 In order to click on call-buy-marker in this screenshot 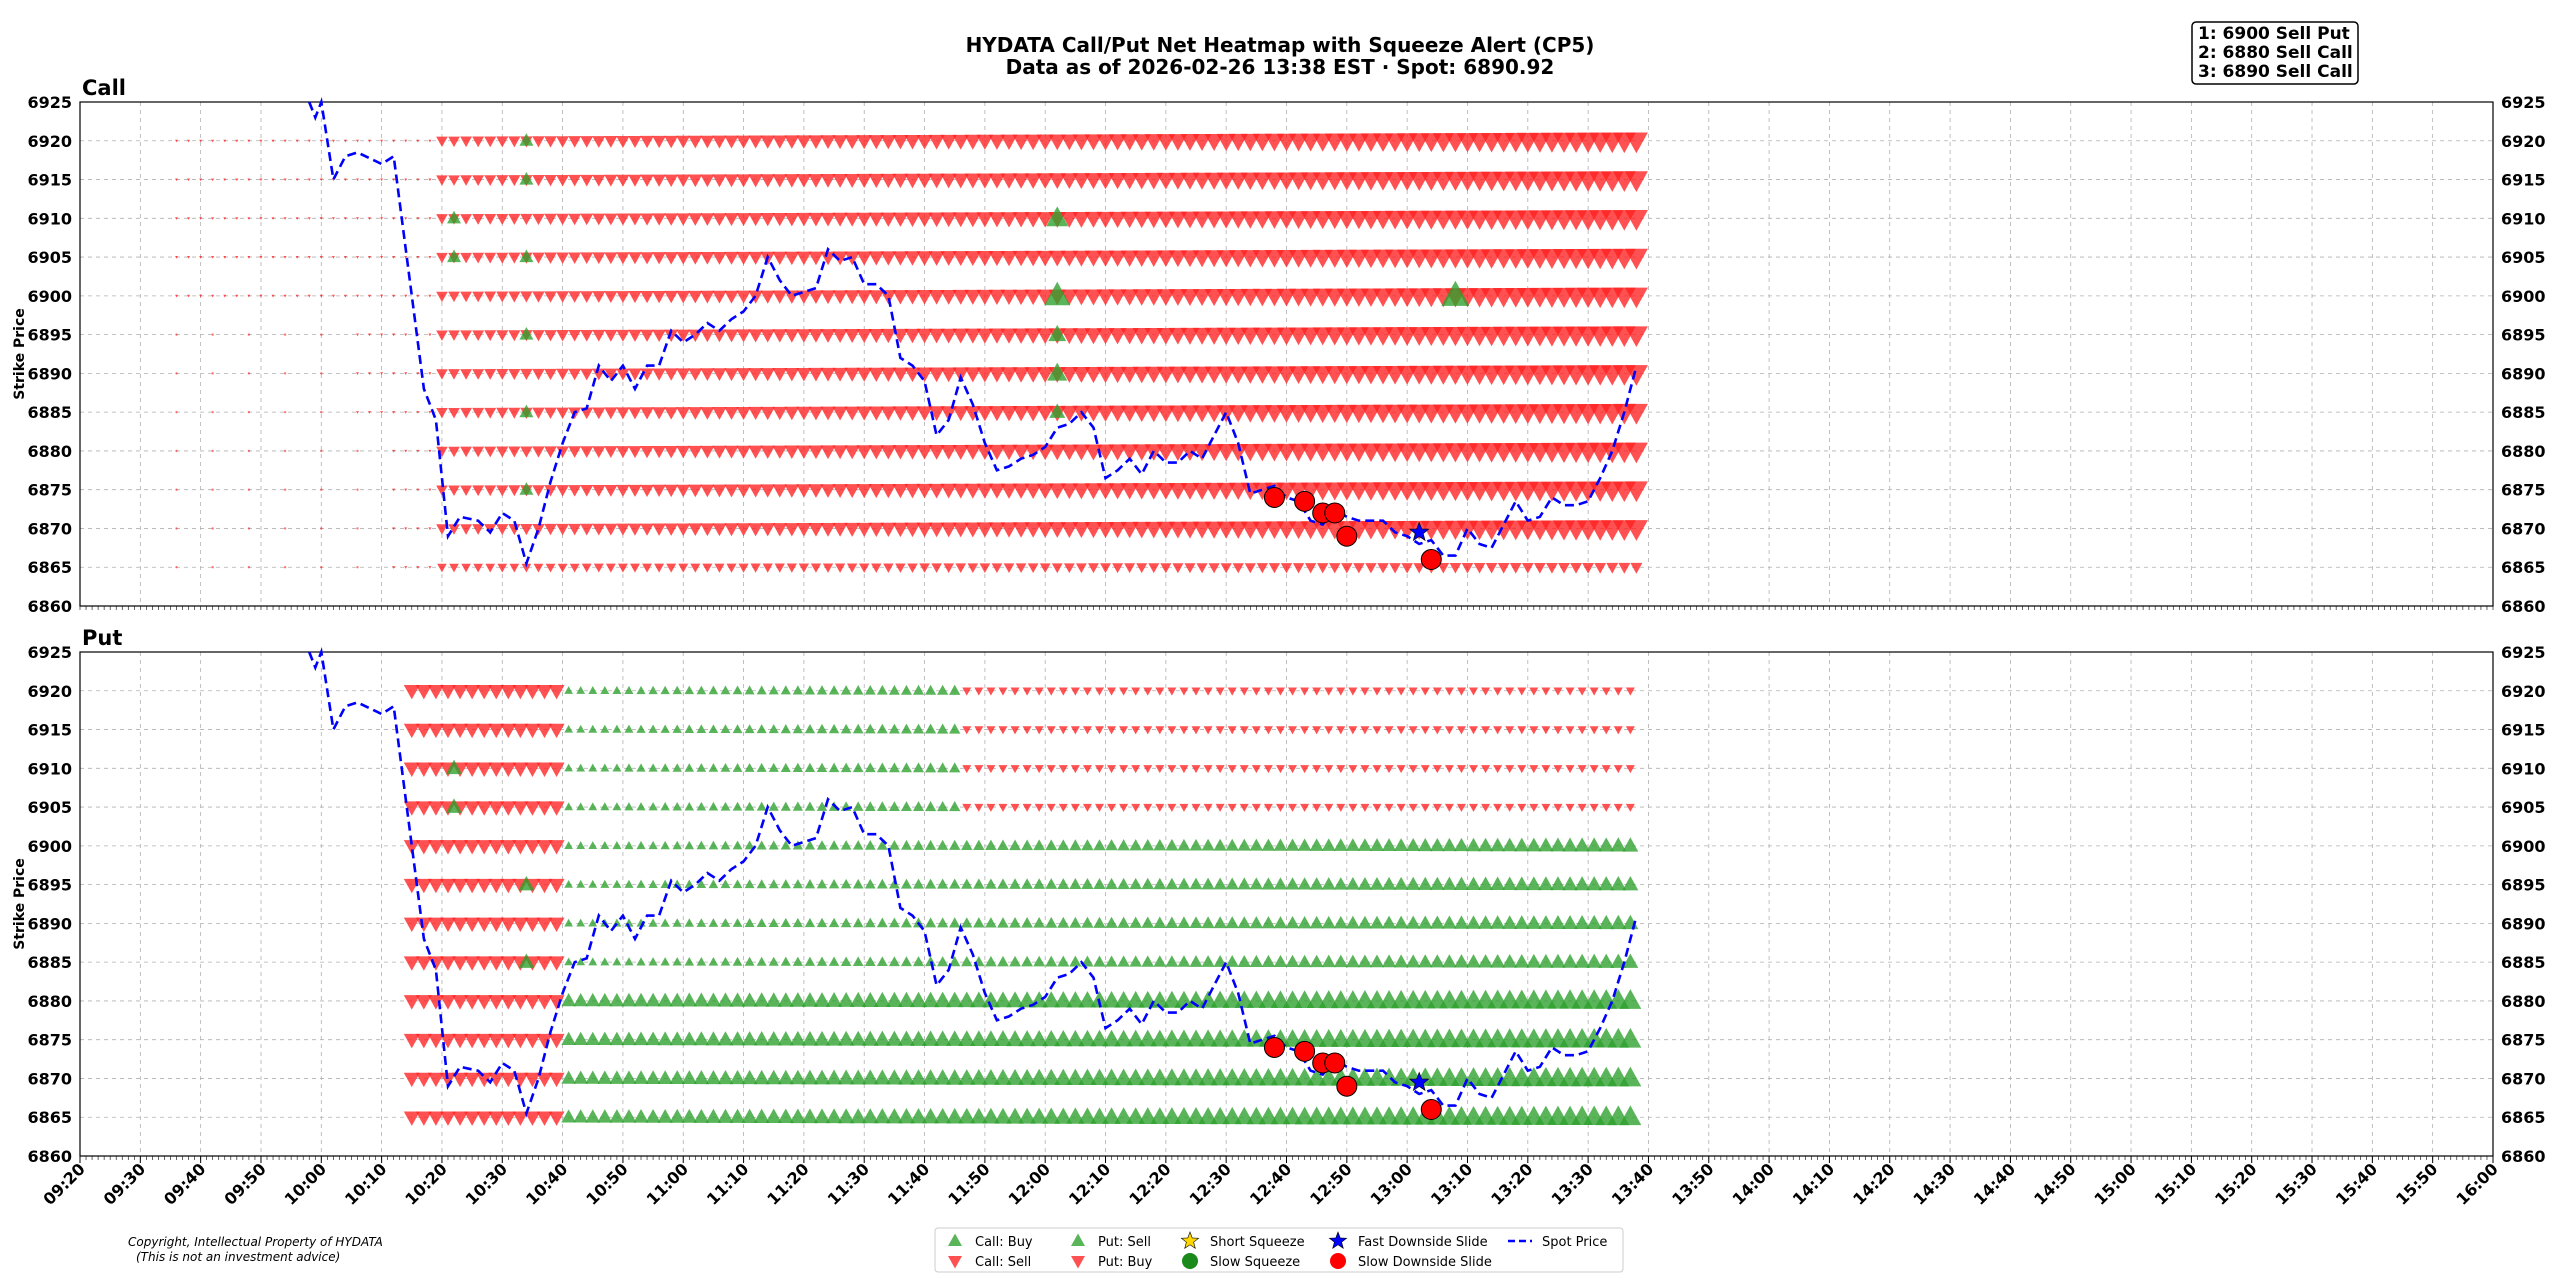, I will do `click(526, 256)`.